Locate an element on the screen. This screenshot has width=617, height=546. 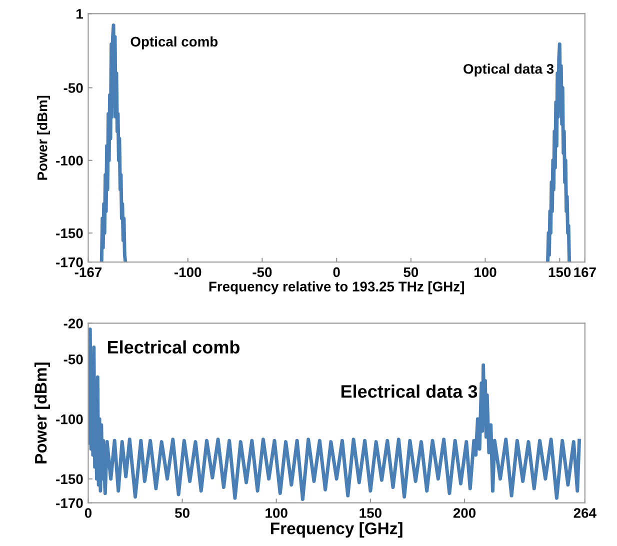
y-tick-label: -20 is located at coordinates (73, 323).